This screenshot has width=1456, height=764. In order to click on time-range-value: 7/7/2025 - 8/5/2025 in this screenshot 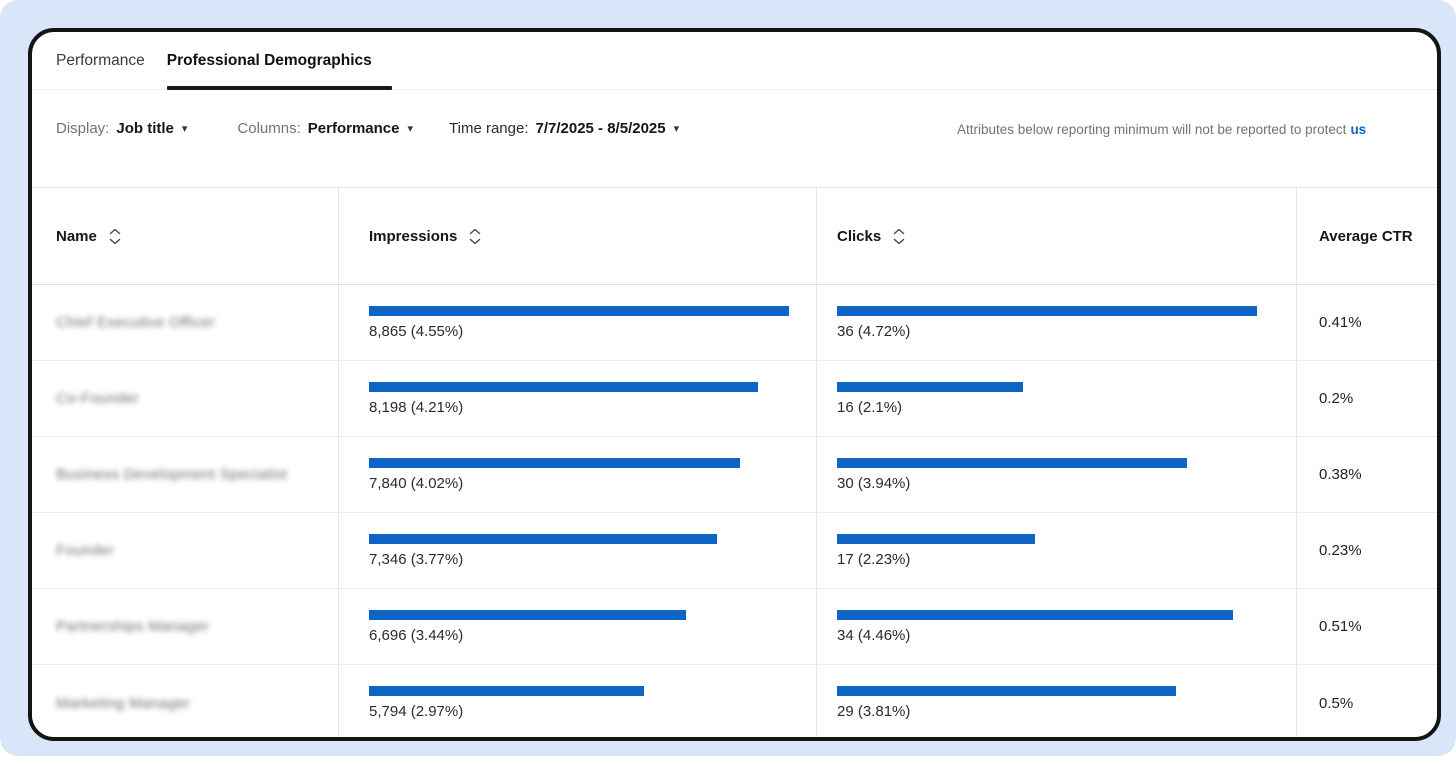, I will do `click(600, 128)`.